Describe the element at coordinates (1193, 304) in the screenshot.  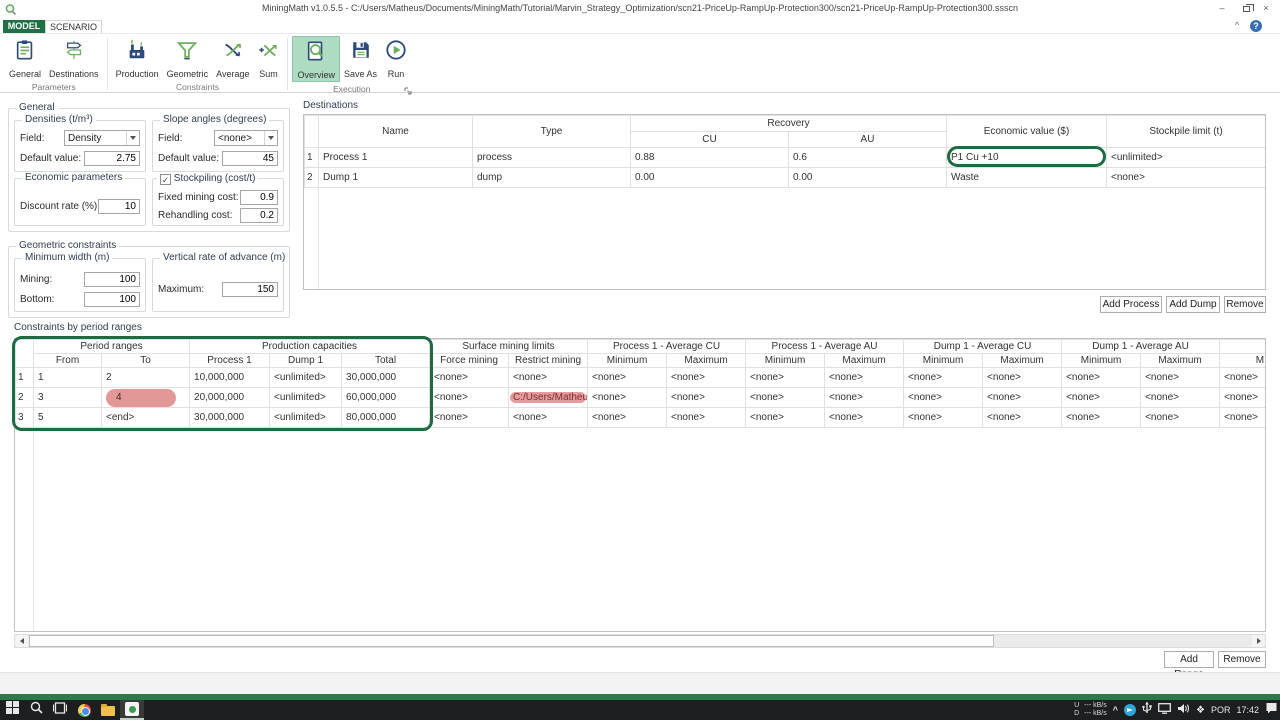
I see `add-dump-button: Add Dump` at that location.